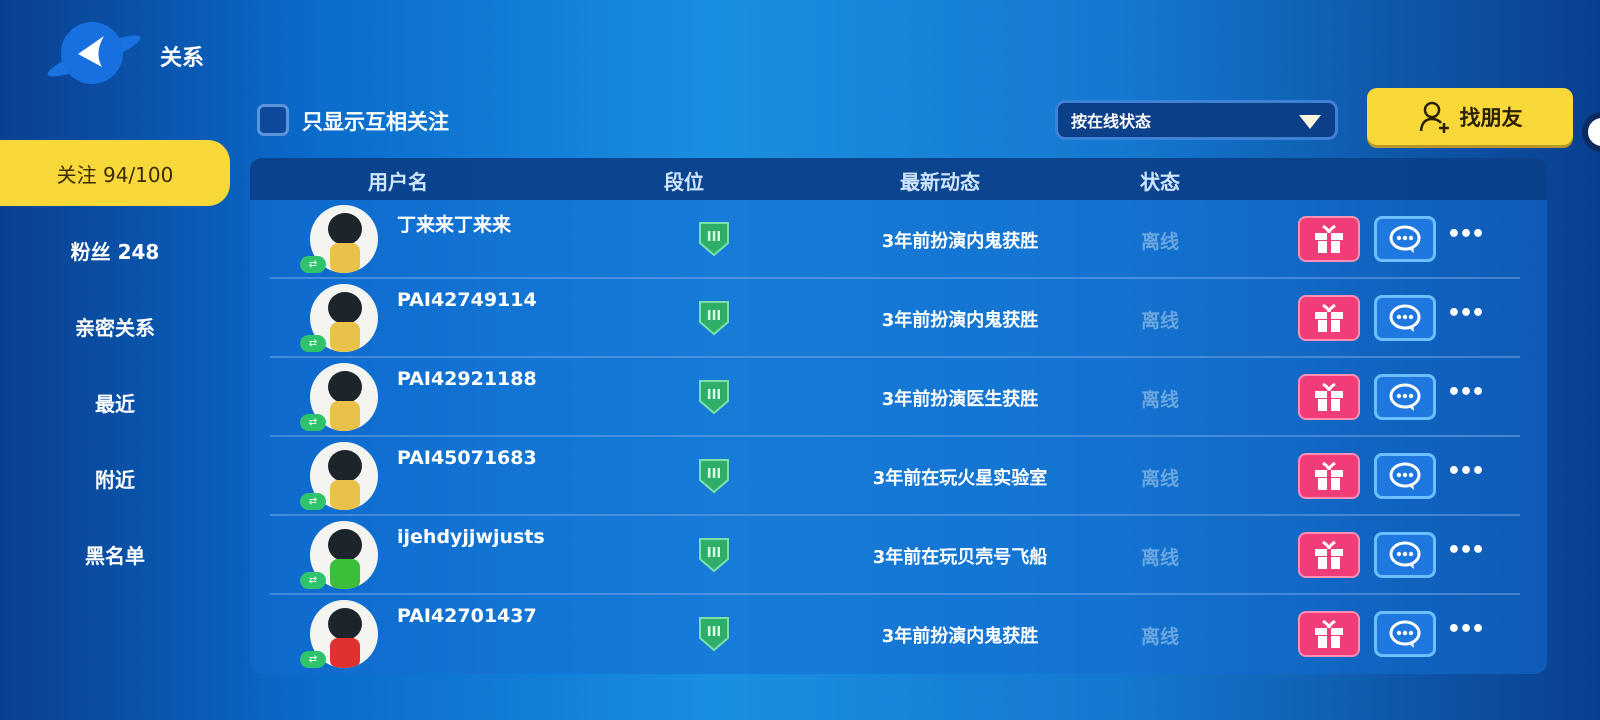  Describe the element at coordinates (115, 251) in the screenshot. I see `sidebar-item-1: 粉丝 248` at that location.